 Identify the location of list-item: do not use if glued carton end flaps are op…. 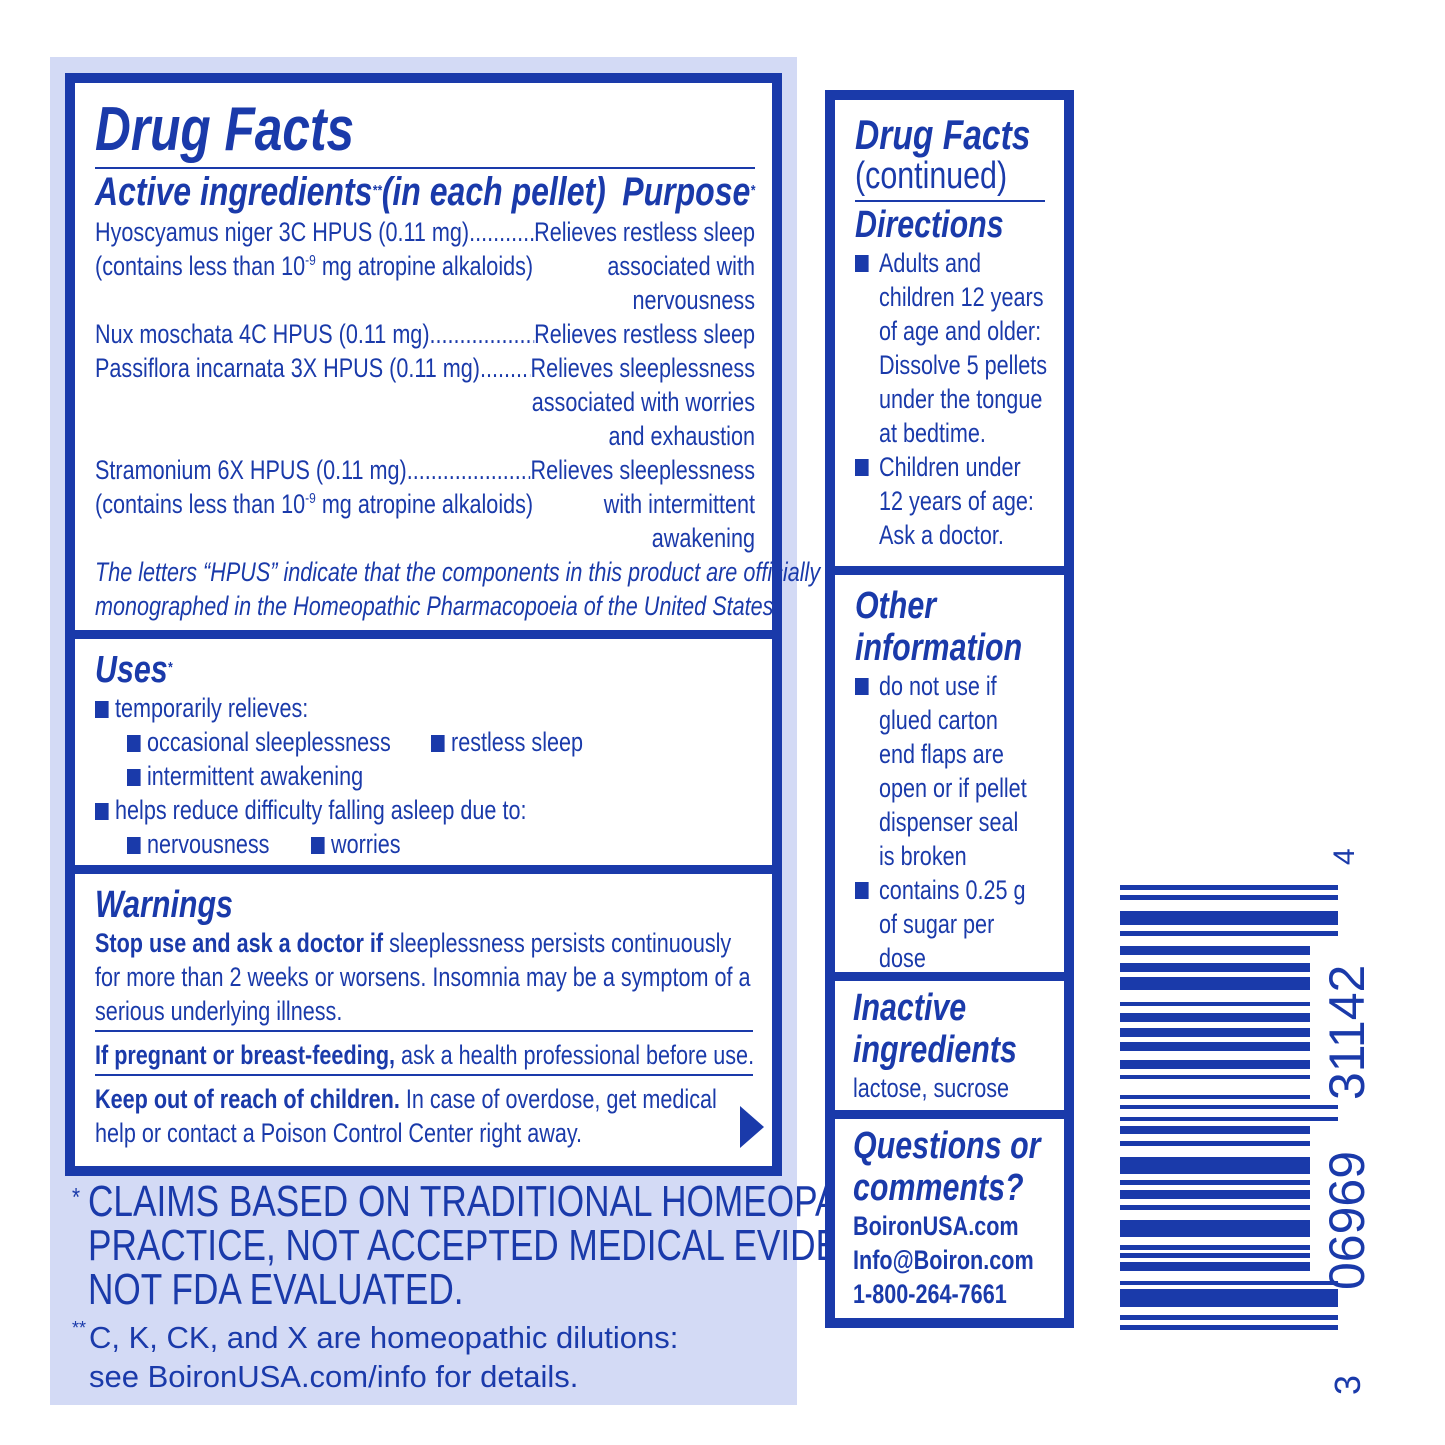
(951, 771).